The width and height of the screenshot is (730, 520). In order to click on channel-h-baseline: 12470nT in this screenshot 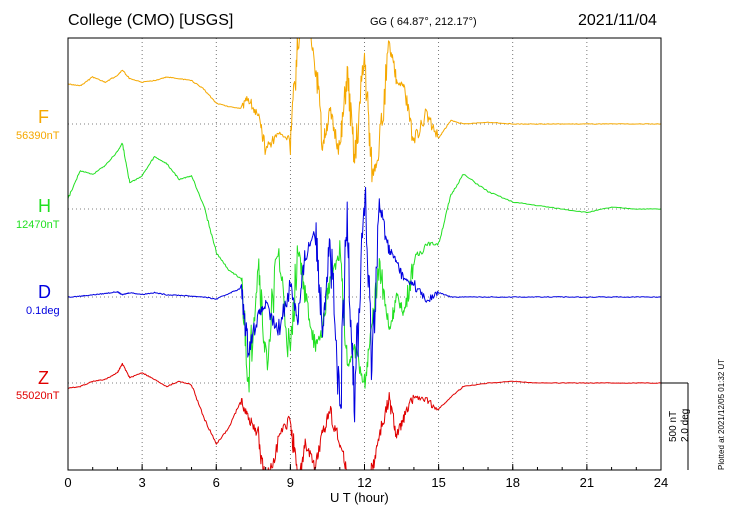, I will do `click(38, 225)`.